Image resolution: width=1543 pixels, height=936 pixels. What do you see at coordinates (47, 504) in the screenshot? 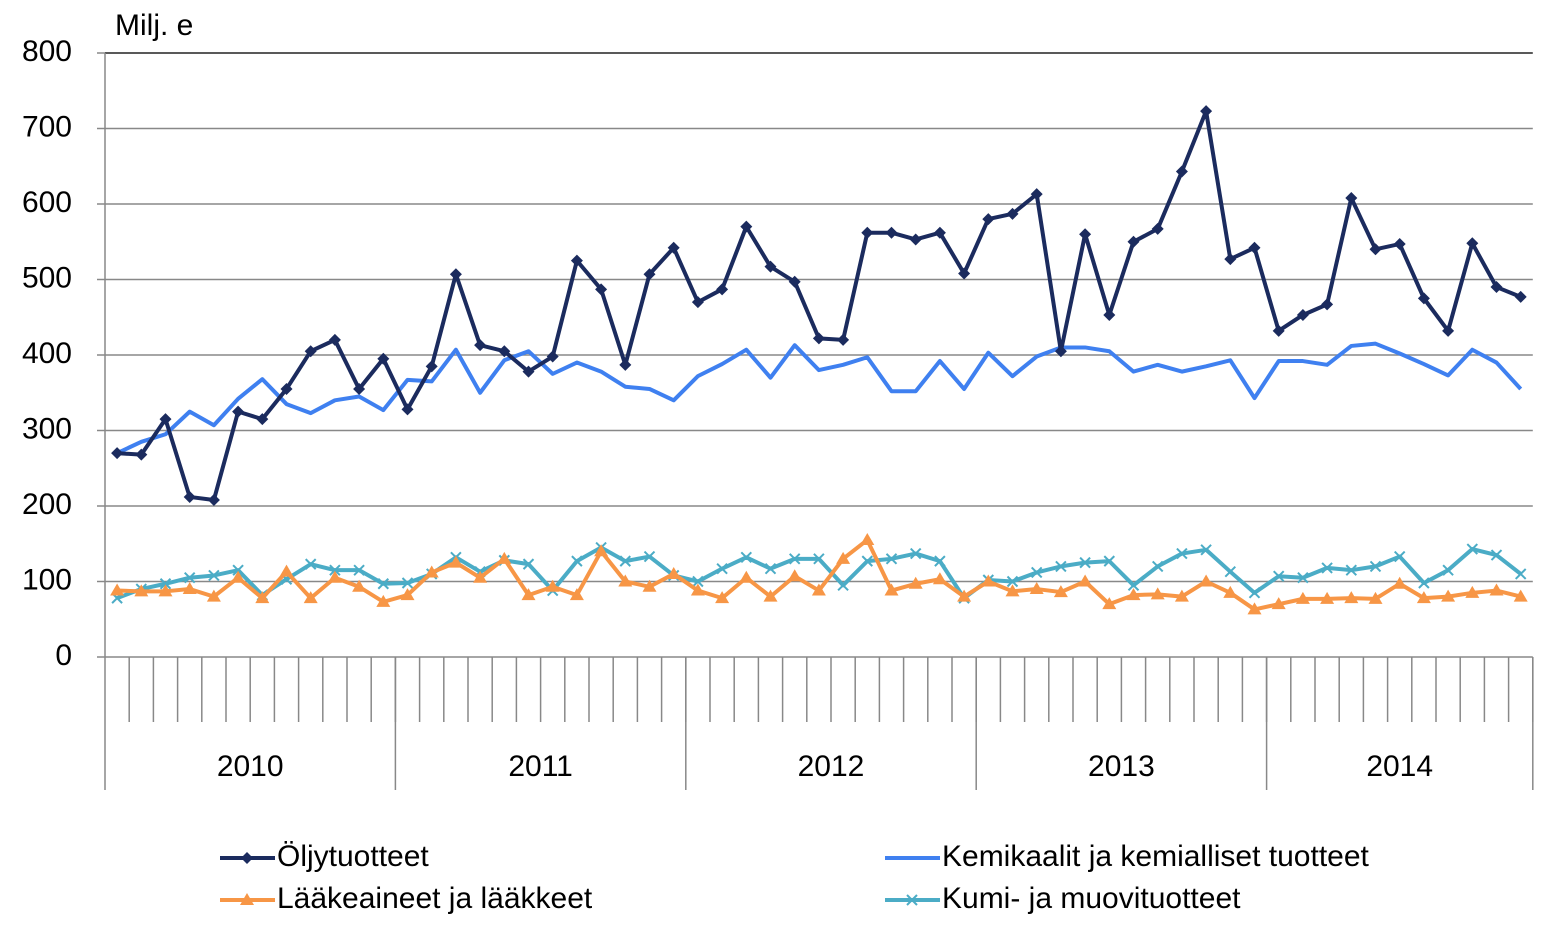
I see `y-tick-label: 200` at bounding box center [47, 504].